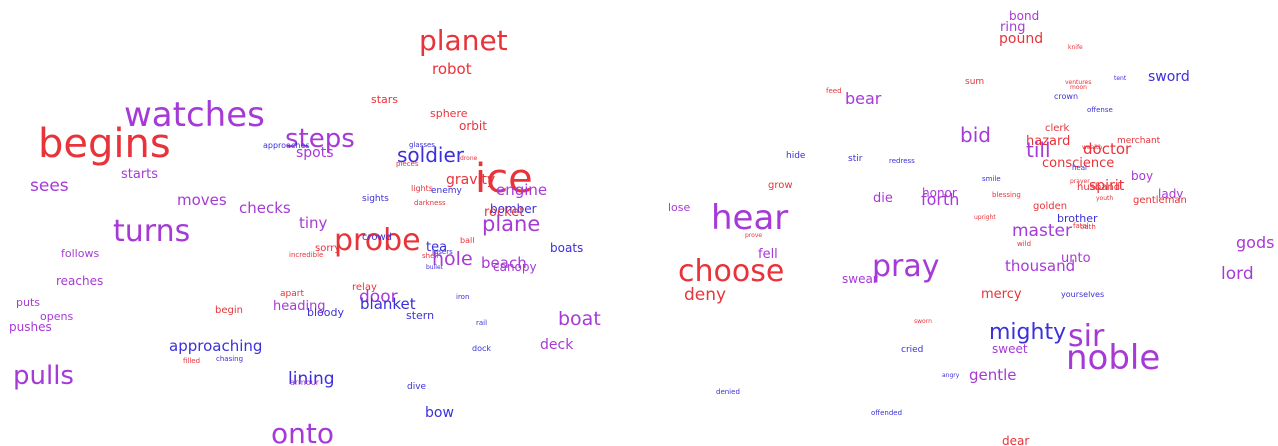 Image resolution: width=1278 pixels, height=446 pixels. Describe the element at coordinates (521, 190) in the screenshot. I see `word-engine: engine` at that location.